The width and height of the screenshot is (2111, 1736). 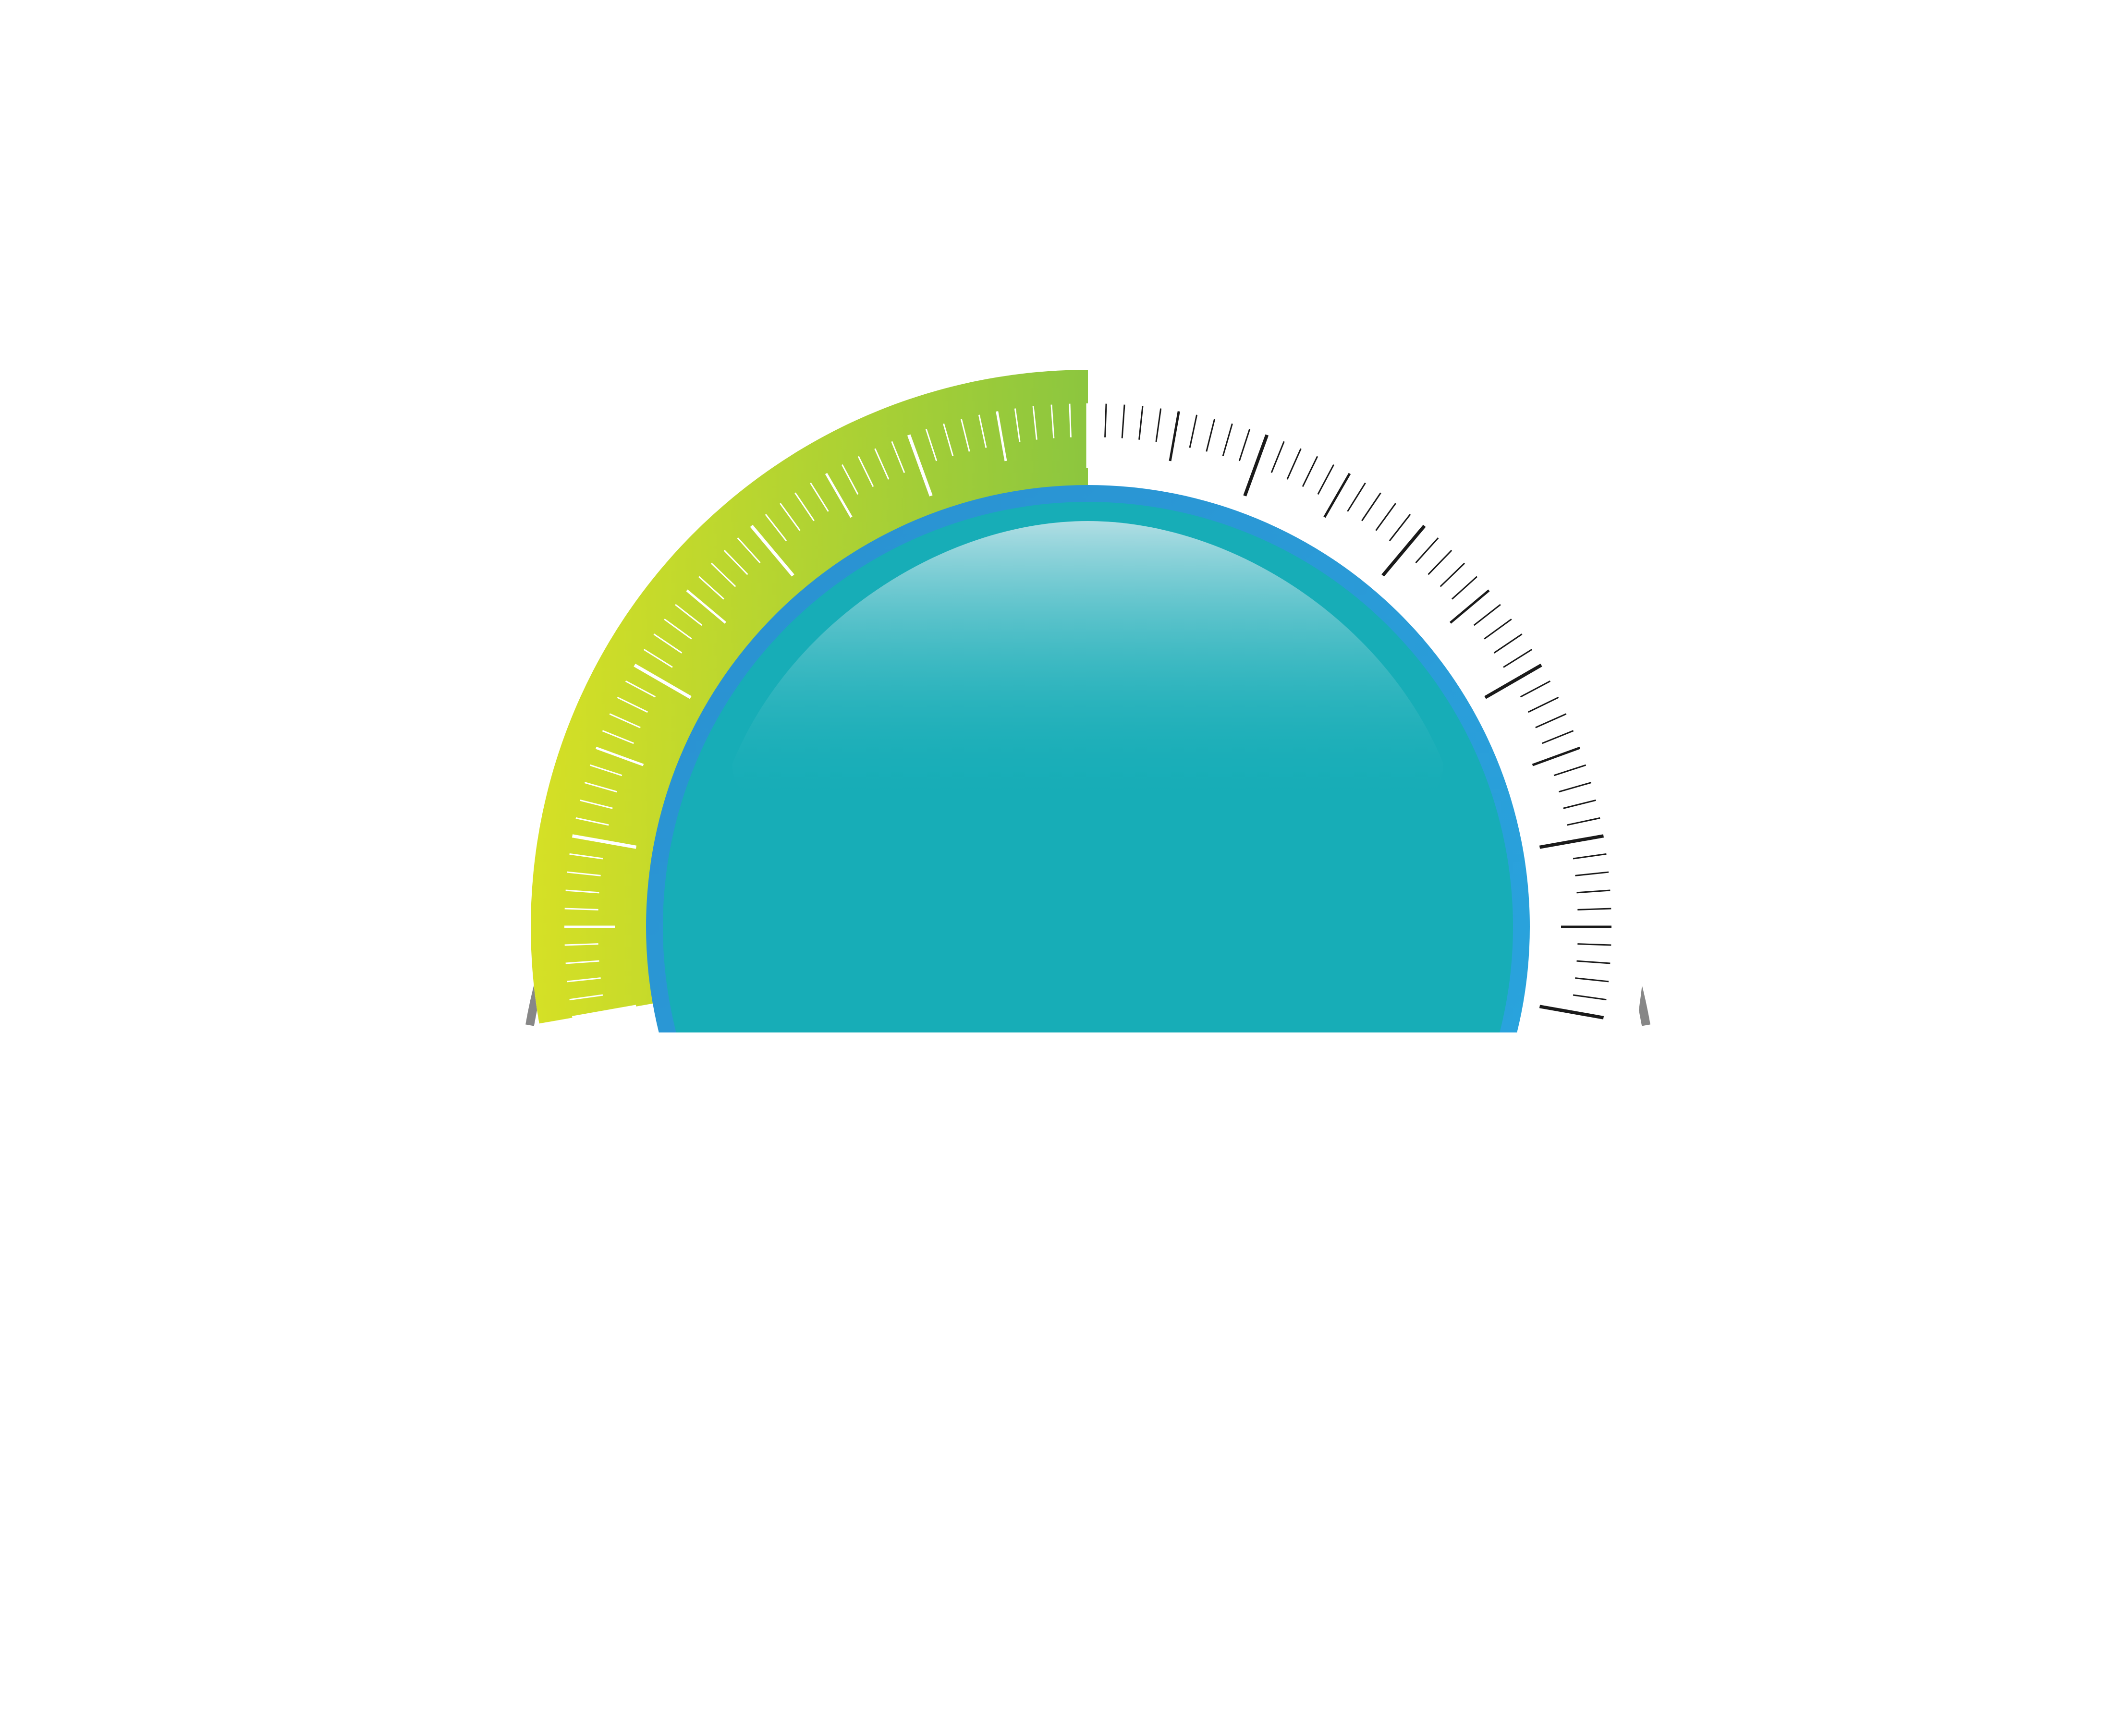 What do you see at coordinates (1087, 661) in the screenshot?
I see `dial-gloss-highlight` at bounding box center [1087, 661].